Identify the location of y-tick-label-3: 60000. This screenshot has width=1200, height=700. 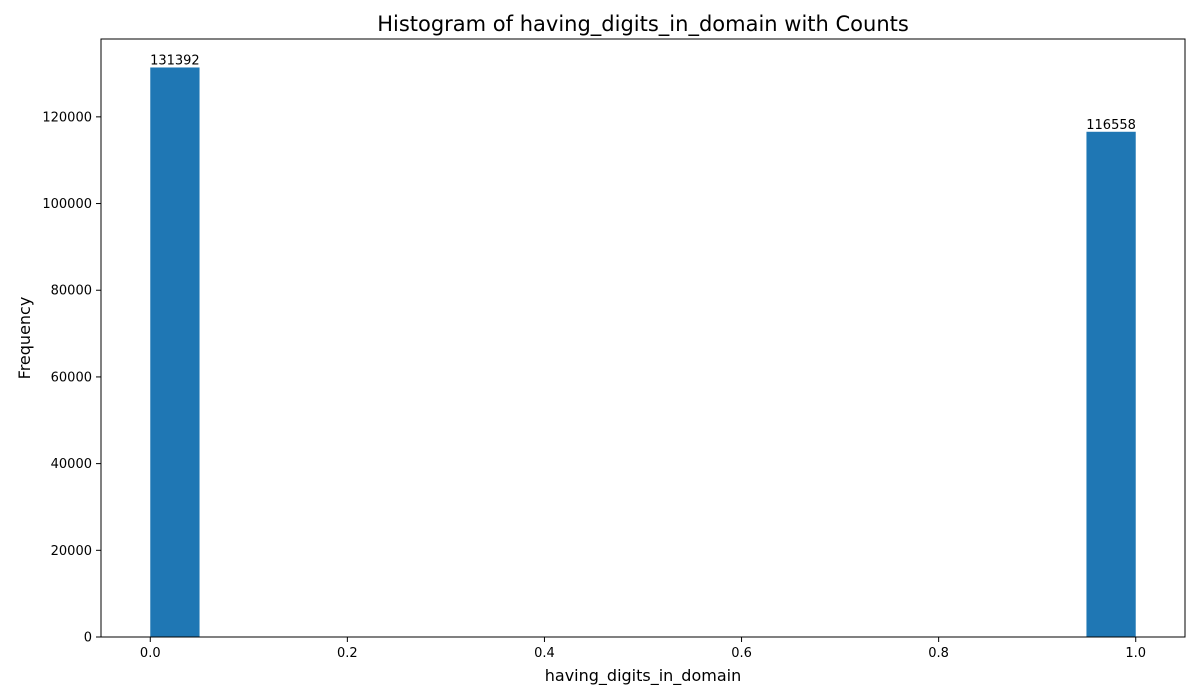
(71, 377).